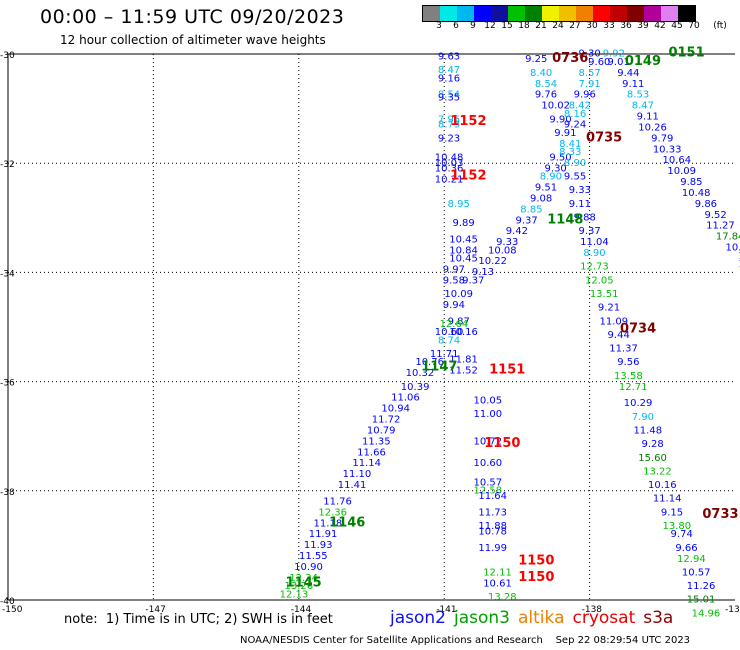 The width and height of the screenshot is (740, 650). I want to click on color-swatch: #00e8e8, so click(448, 13).